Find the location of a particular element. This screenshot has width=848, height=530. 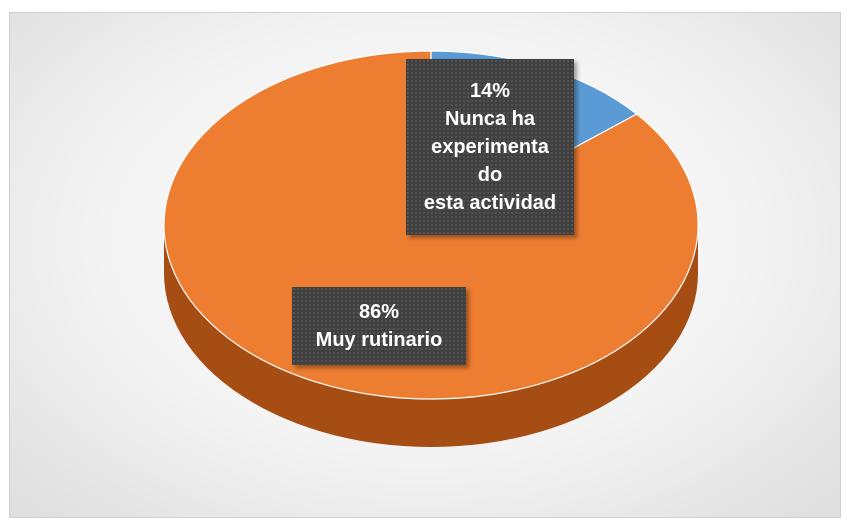

data-label-text-line: Nunca ha is located at coordinates (490, 119).